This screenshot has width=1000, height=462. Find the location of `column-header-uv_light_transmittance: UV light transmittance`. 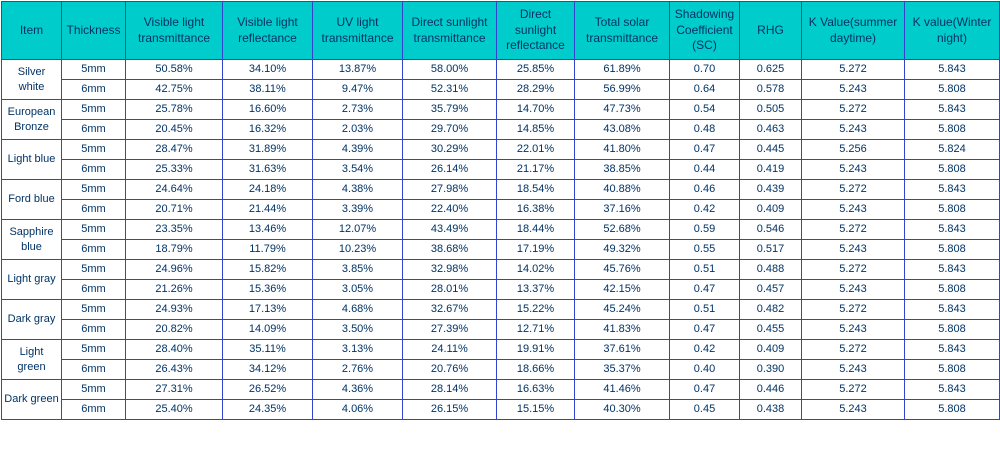

column-header-uv_light_transmittance: UV light transmittance is located at coordinates (357, 30).